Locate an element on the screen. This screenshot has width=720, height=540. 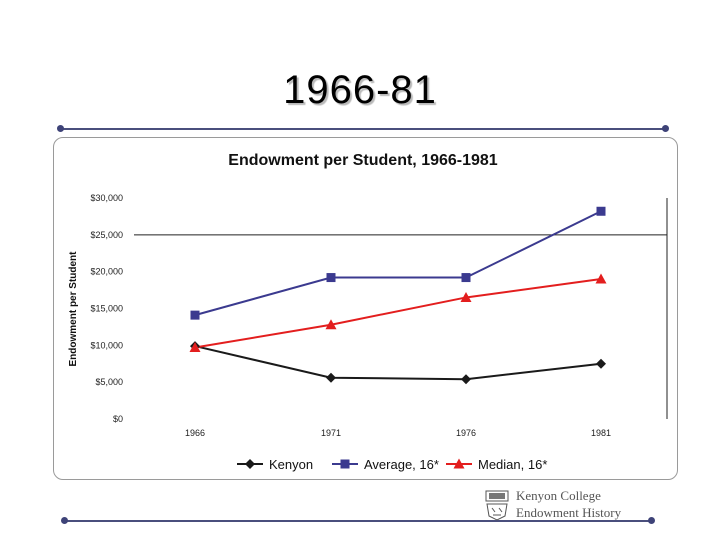
y-tick-label: $20,000 is located at coordinates (106, 272).